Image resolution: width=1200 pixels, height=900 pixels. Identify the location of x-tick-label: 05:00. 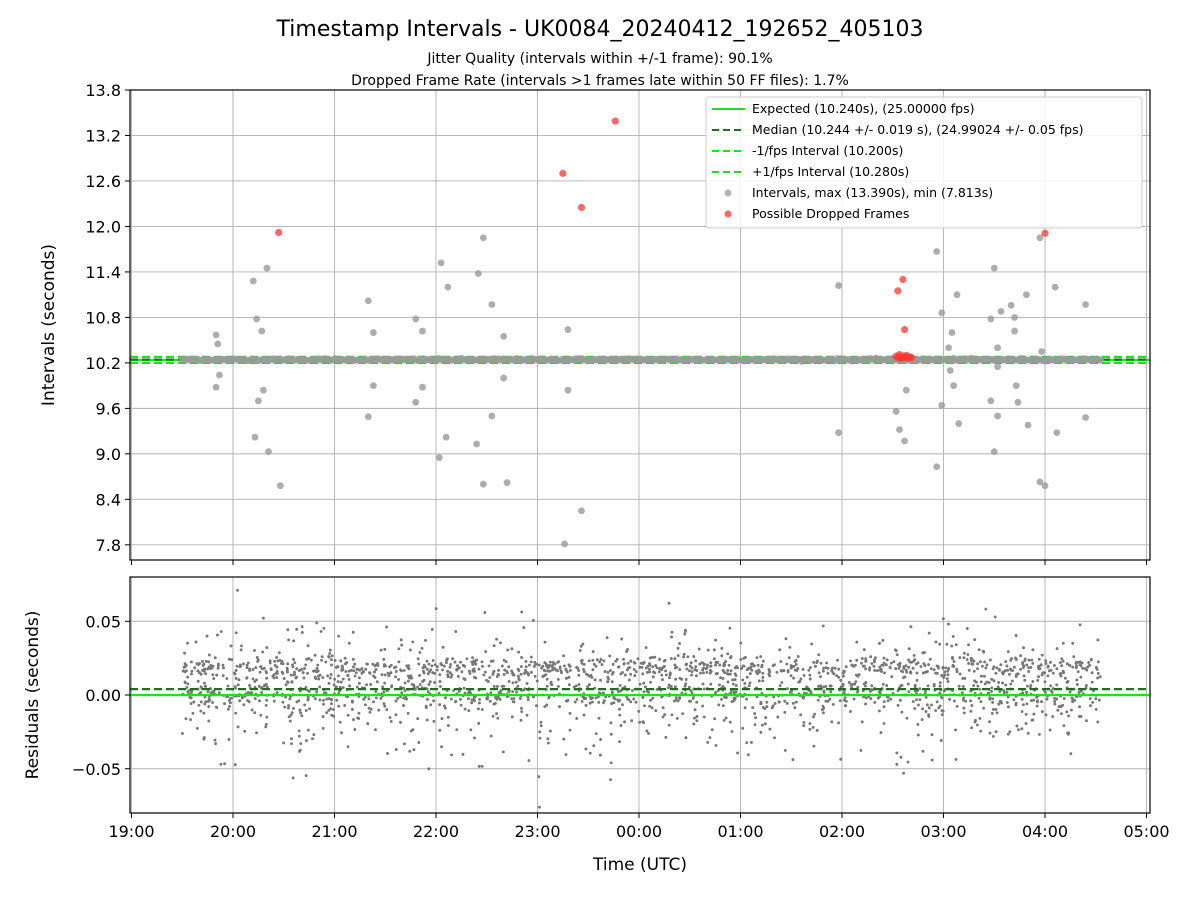
(1146, 831).